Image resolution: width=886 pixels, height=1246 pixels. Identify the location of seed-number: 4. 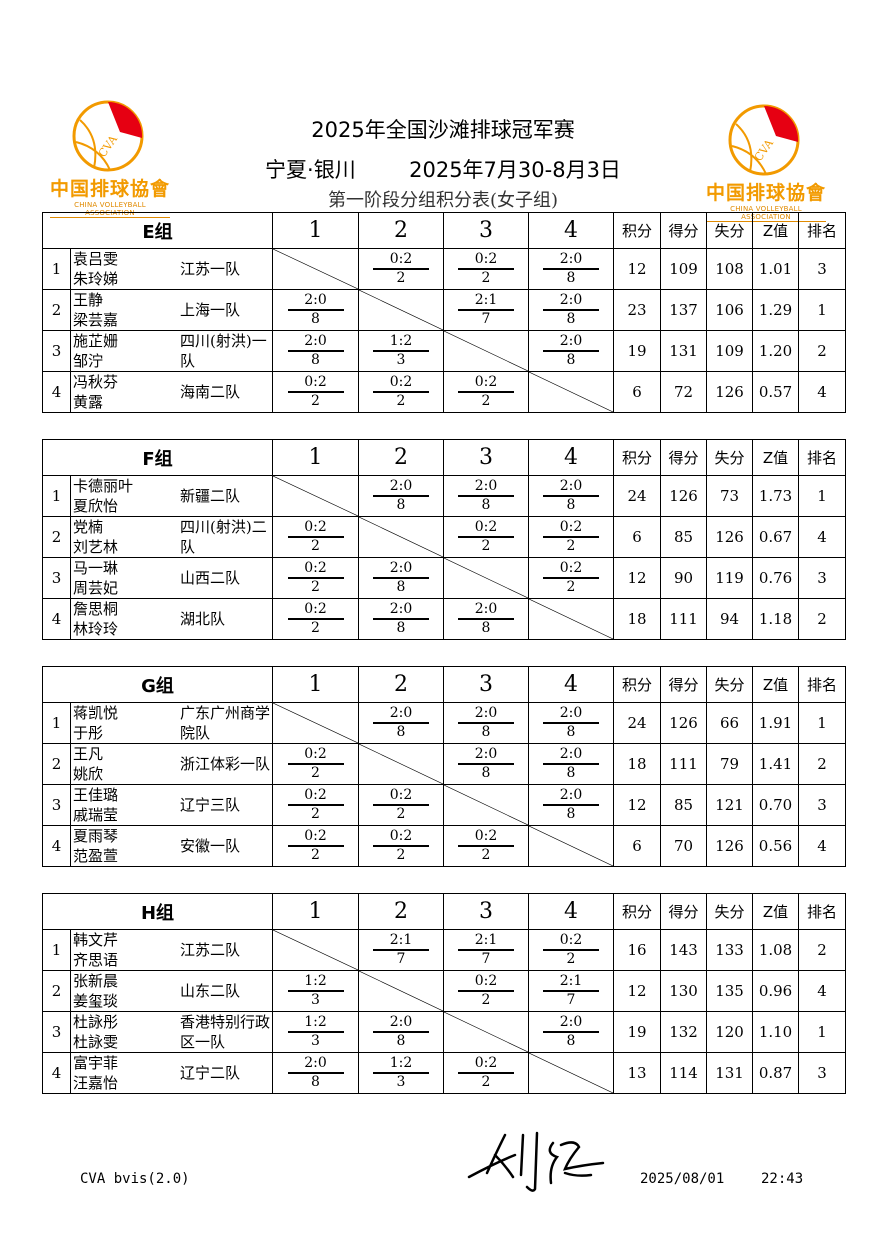
(56, 392).